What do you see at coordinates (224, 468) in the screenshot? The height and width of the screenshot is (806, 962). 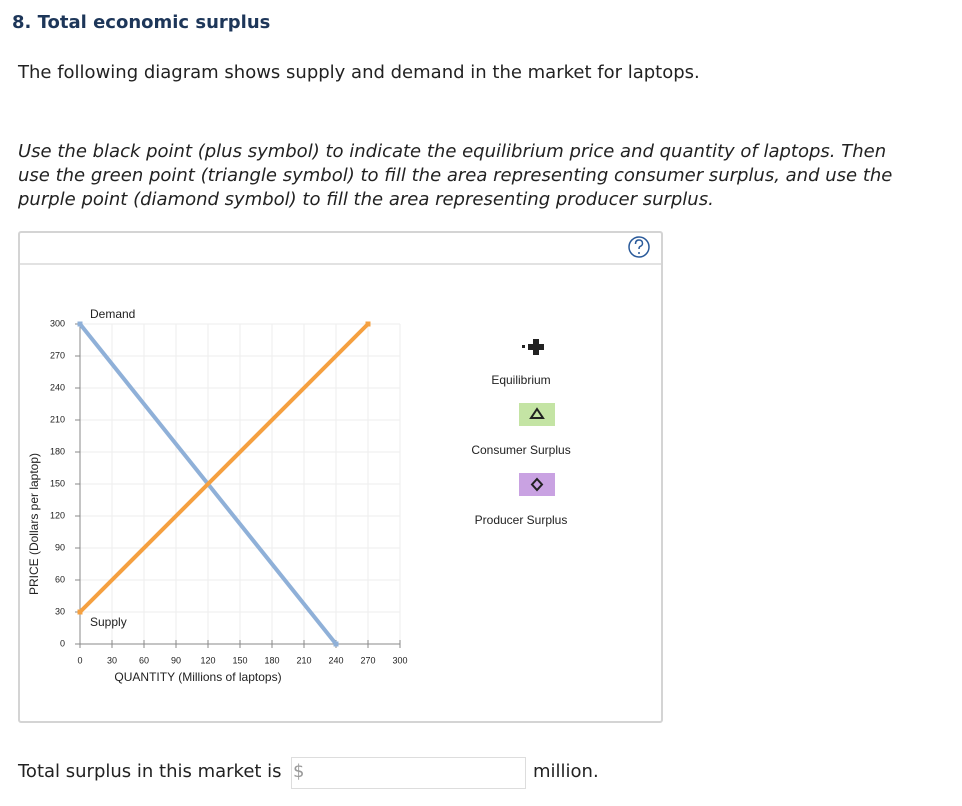 I see `series-line` at bounding box center [224, 468].